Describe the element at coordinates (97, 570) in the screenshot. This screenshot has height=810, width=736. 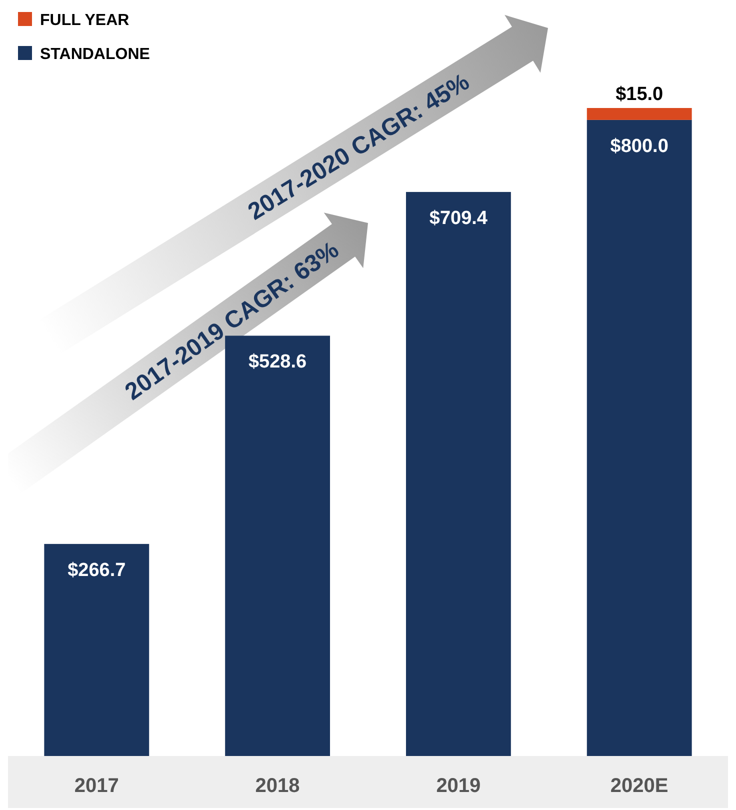
I see `data-label: $266.7` at that location.